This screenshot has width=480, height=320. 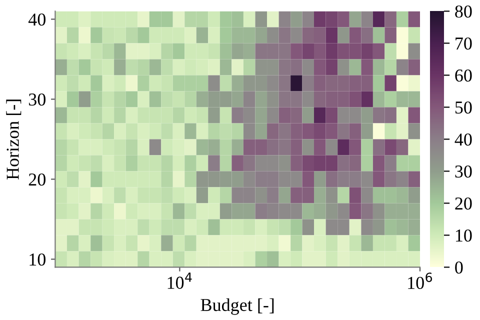 I want to click on color-bar-label: 0, so click(x=459, y=267).